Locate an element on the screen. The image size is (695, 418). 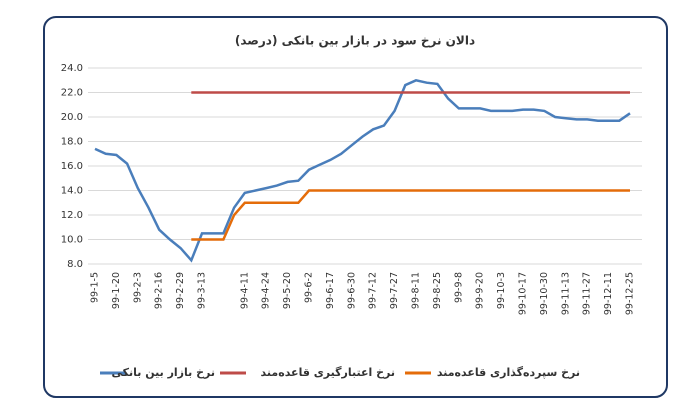
x-tick-label: 99-12-25 is located at coordinates (630, 293).